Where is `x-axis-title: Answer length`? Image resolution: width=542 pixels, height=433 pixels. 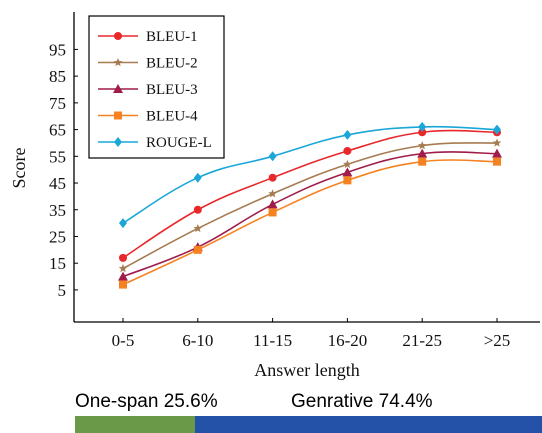 x-axis-title: Answer length is located at coordinates (306, 370).